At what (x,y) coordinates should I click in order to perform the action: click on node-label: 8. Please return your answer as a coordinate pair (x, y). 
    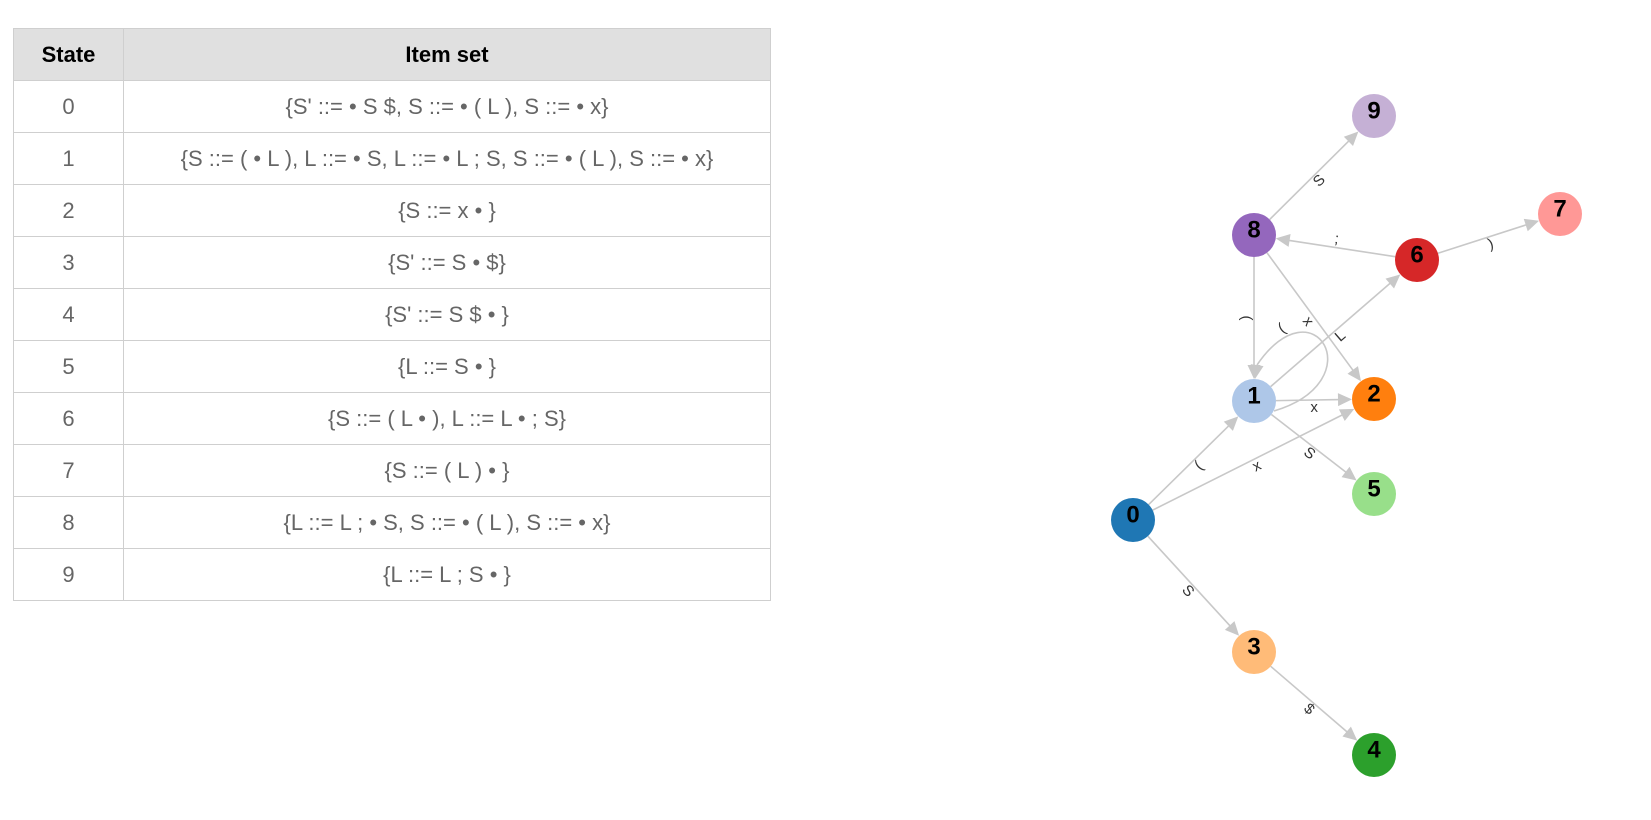
    Looking at the image, I should click on (1253, 229).